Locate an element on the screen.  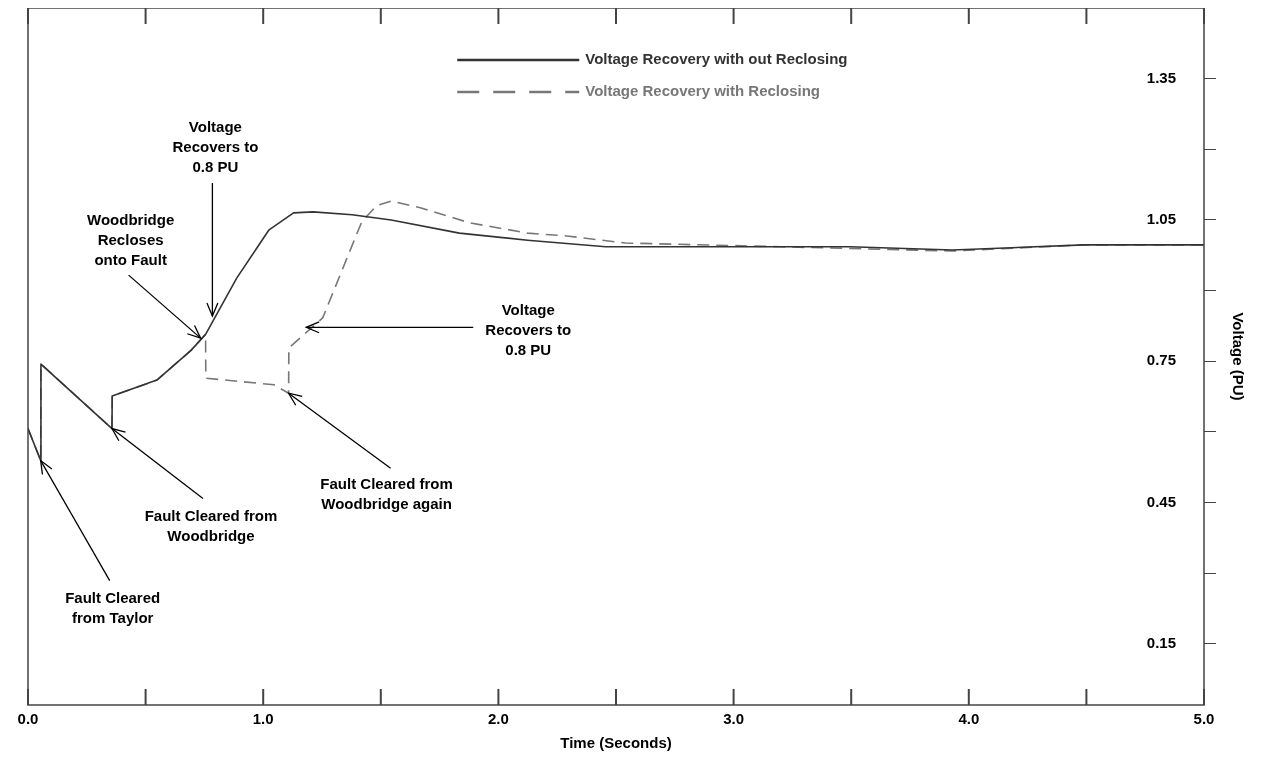
x-tick-label: 0.0 is located at coordinates (28, 719).